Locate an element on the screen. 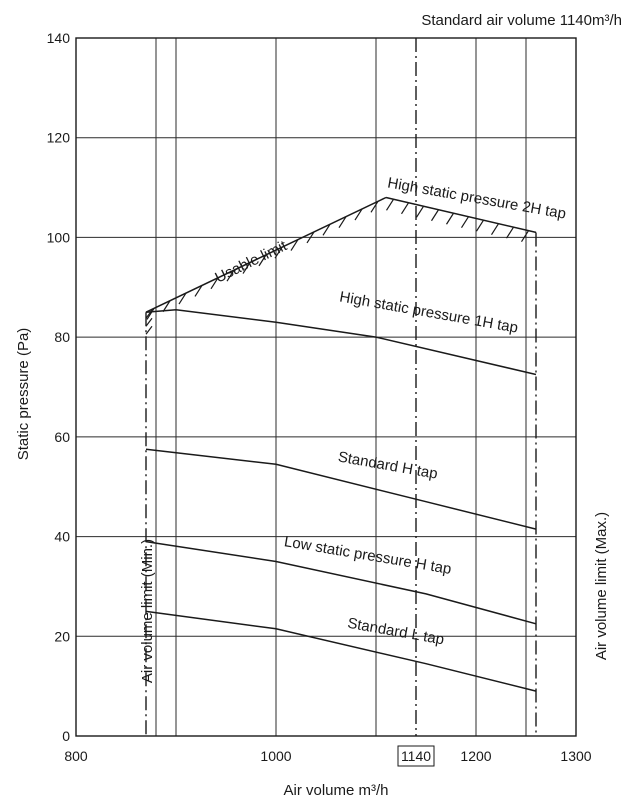  usable-limit-hatching is located at coordinates (337, 266).